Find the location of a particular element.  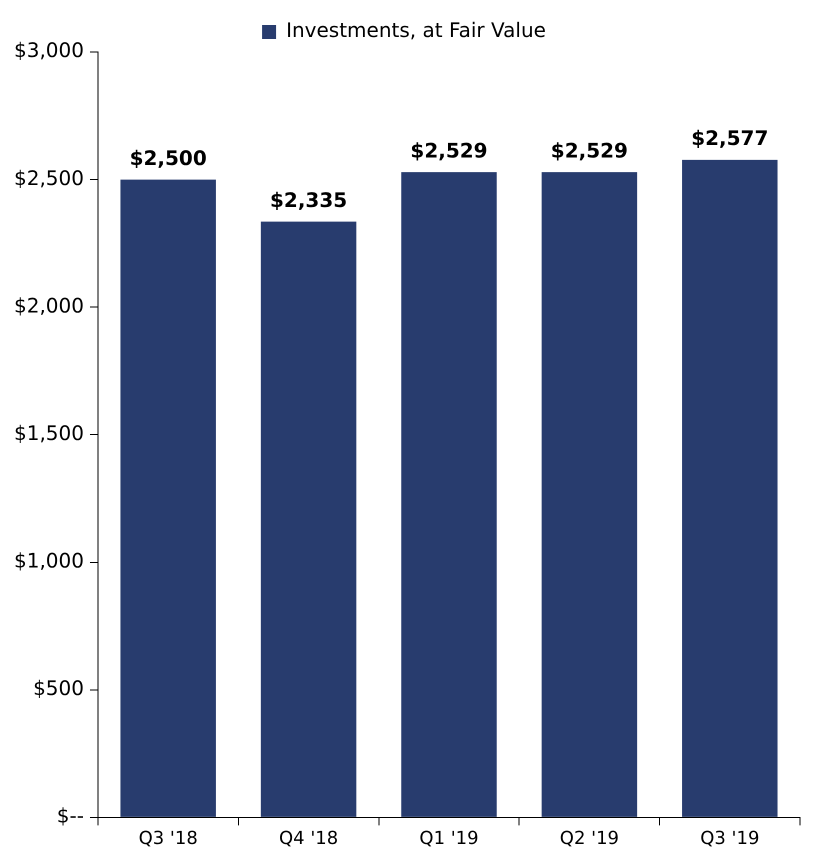

x-tick-label: Q3 '19 is located at coordinates (730, 838).